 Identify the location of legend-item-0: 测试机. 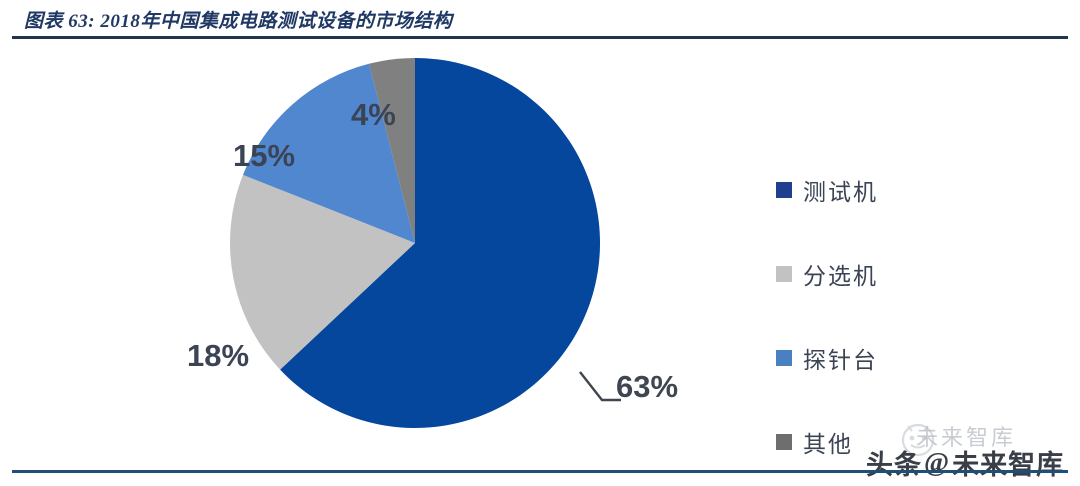
(891, 190).